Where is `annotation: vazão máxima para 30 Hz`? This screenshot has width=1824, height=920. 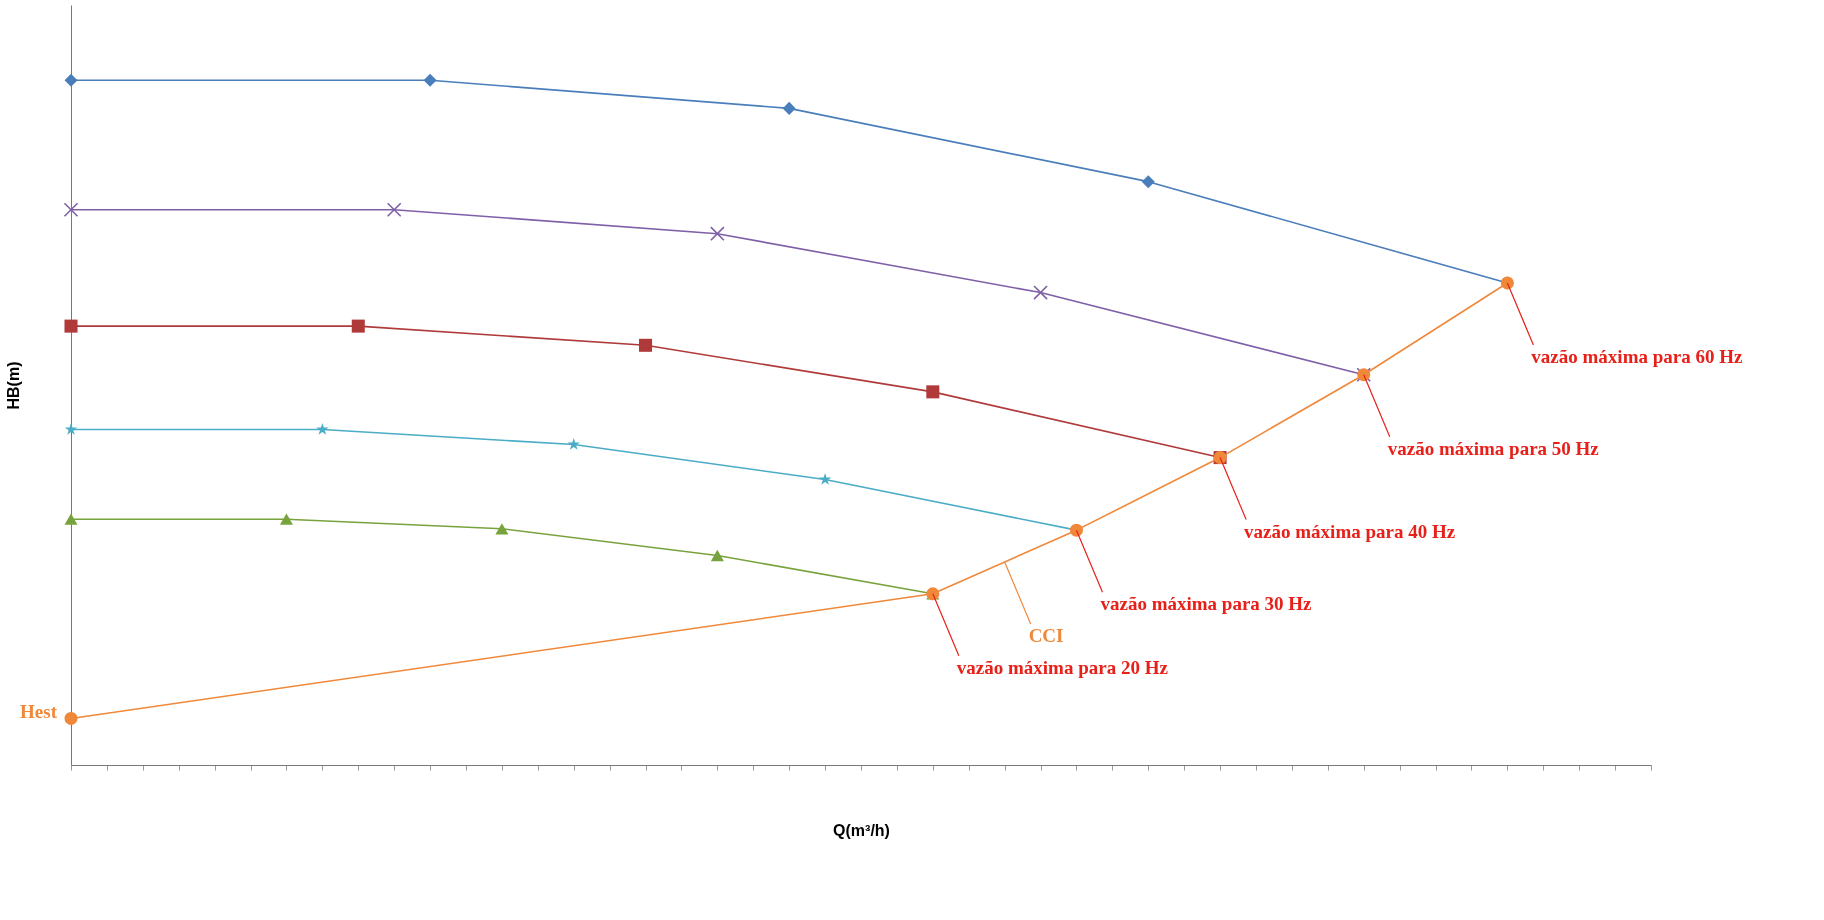
annotation: vazão máxima para 30 Hz is located at coordinates (1206, 604).